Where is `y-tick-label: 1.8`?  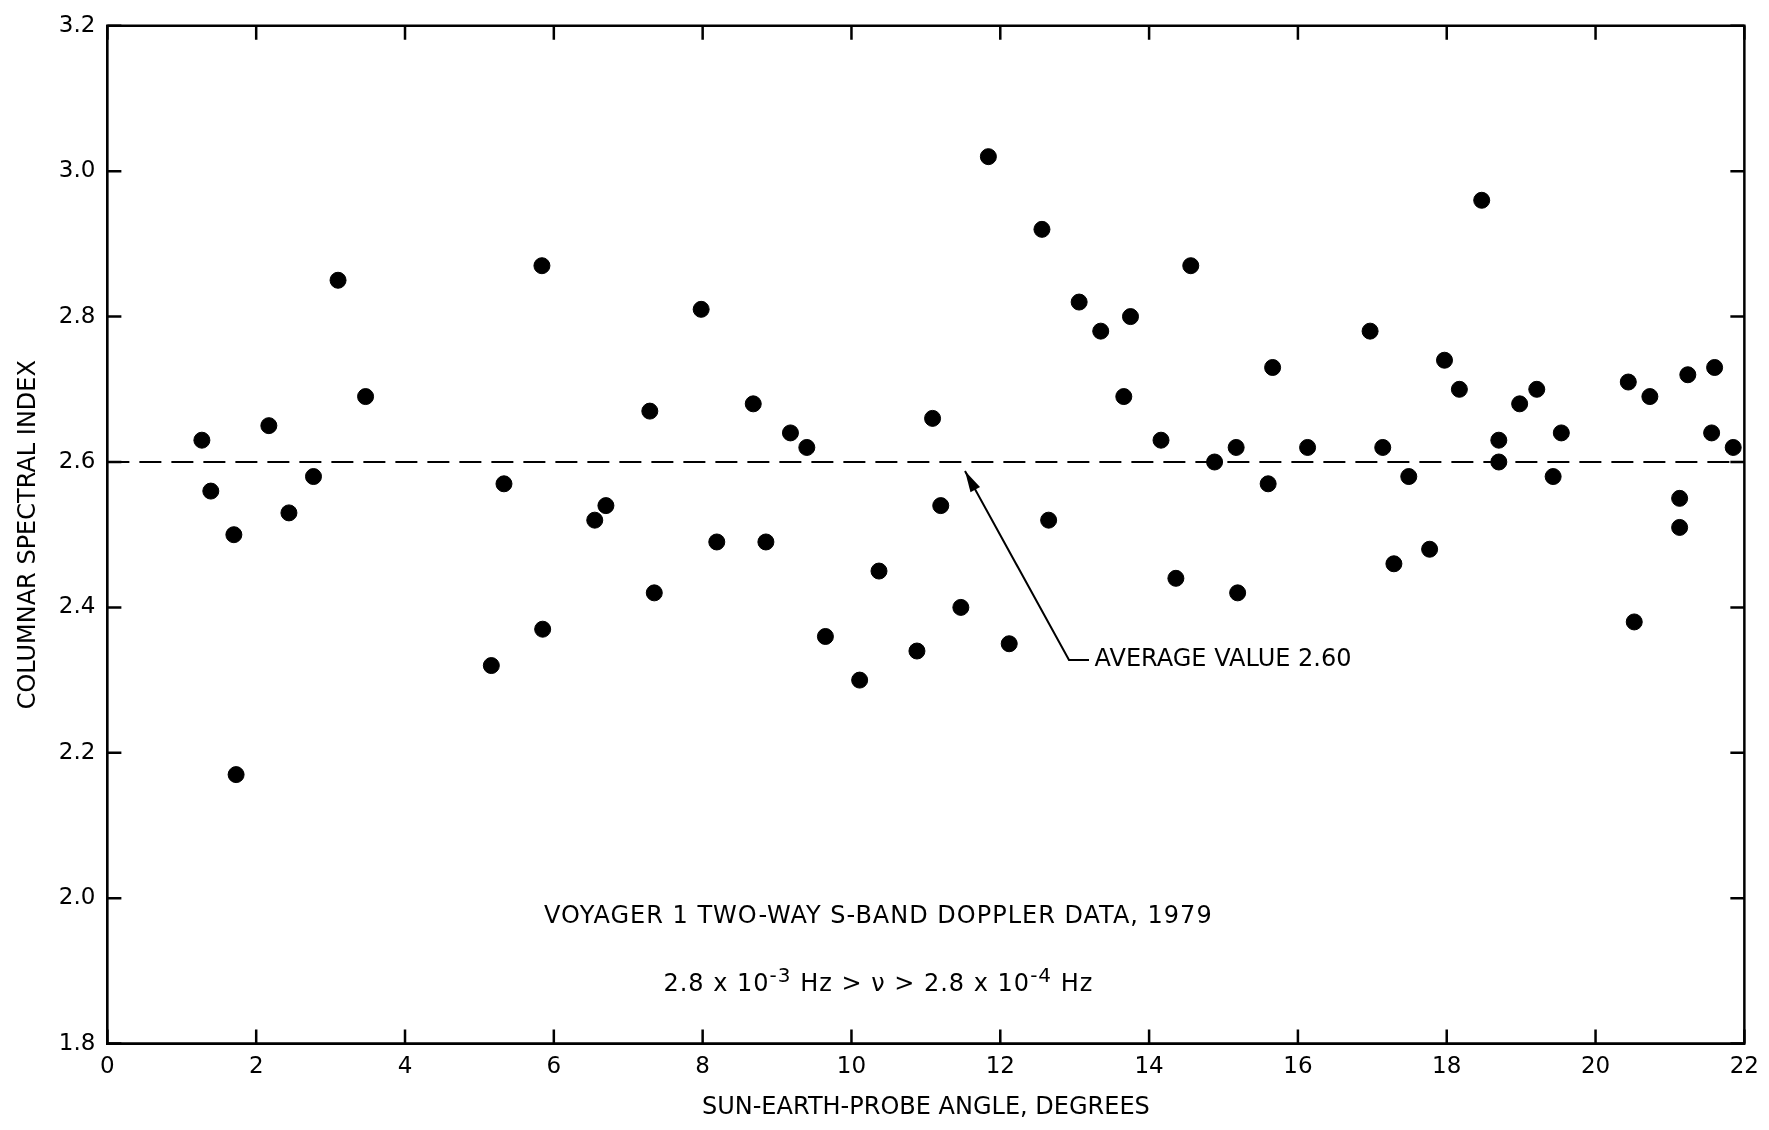
y-tick-label: 1.8 is located at coordinates (77, 1041).